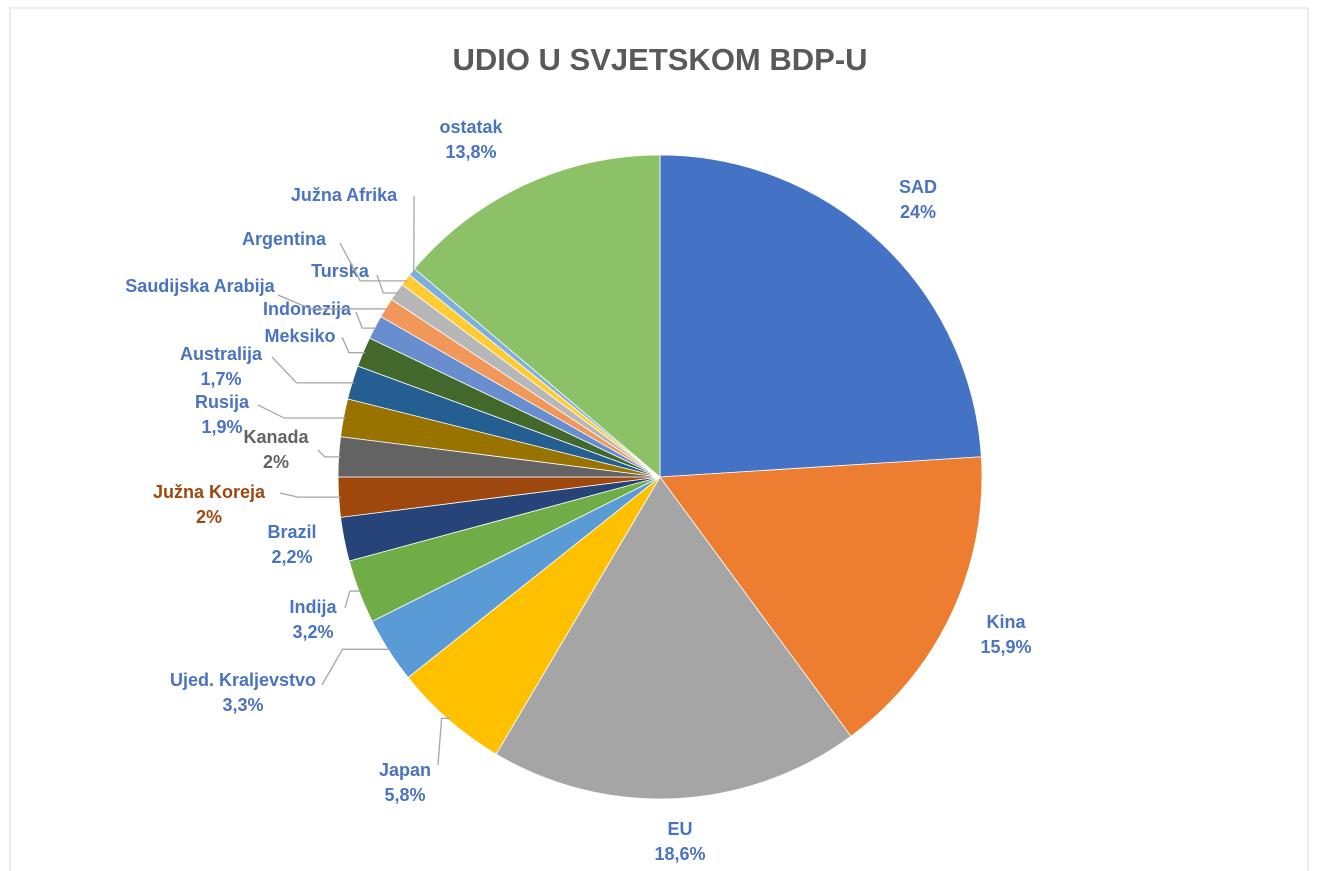  I want to click on value-label: 24%, so click(918, 212).